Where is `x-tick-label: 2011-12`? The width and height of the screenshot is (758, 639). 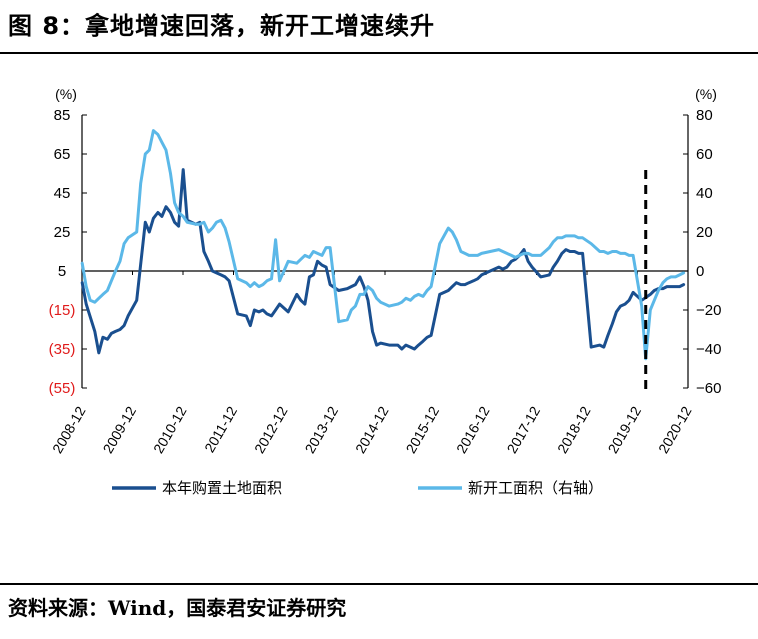 x-tick-label: 2011-12 is located at coordinates (220, 429).